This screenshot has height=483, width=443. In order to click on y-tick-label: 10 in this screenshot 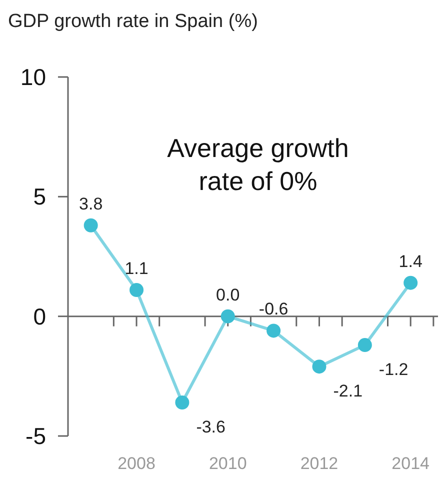, I will do `click(33, 77)`.